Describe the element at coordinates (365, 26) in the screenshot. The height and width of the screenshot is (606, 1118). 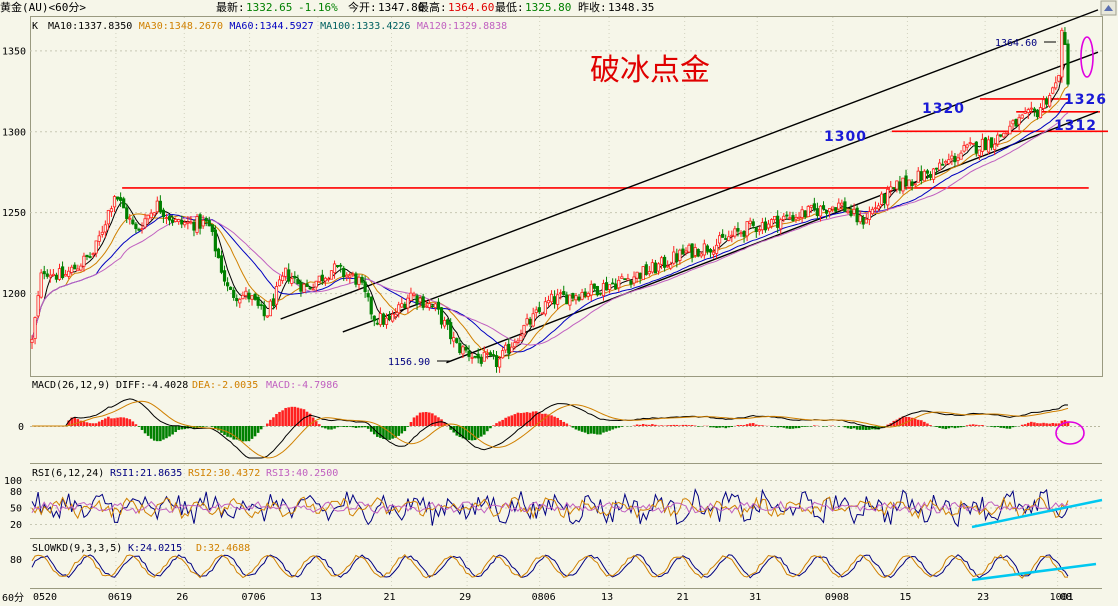
I see `ma-legend-item: MA100:1333.4226` at that location.